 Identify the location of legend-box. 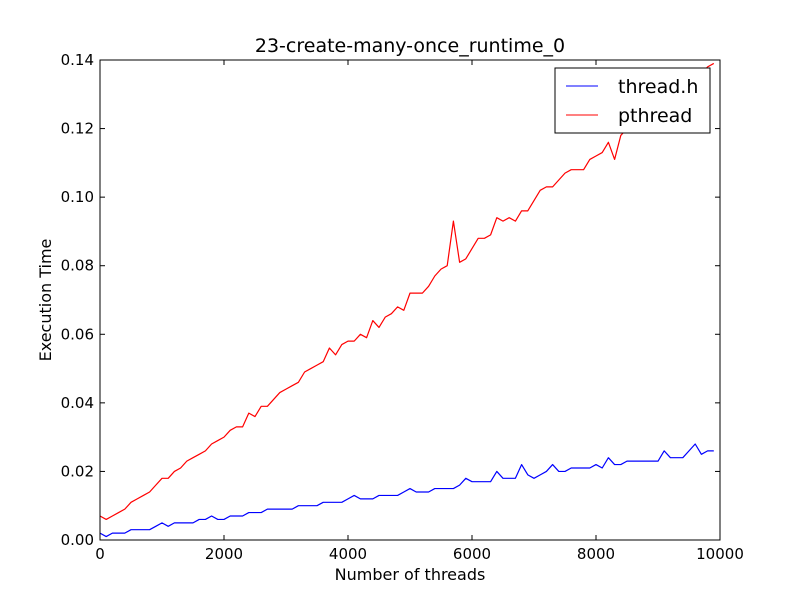
(632, 100).